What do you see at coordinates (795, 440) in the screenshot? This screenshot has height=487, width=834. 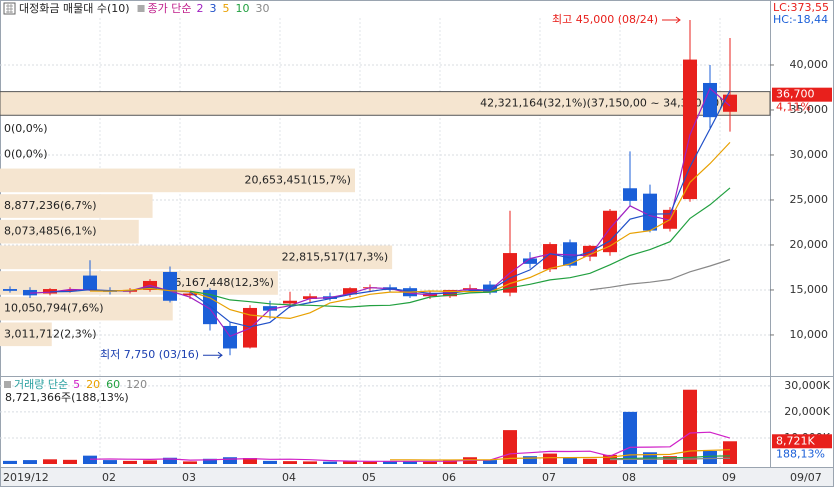 I see `last-volume-label: 8,721K` at bounding box center [795, 440].